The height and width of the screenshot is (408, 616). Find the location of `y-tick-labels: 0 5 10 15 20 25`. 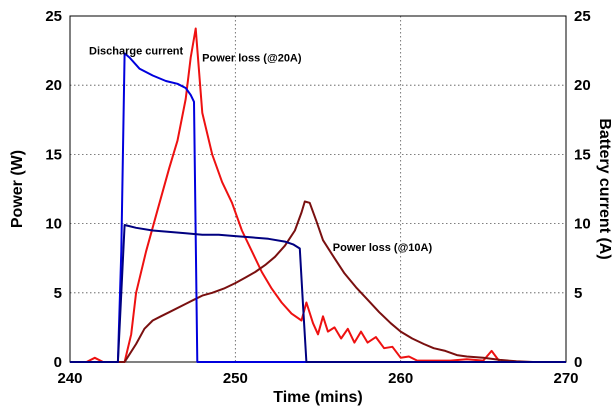

y-tick-labels: 0 5 10 15 20 25 is located at coordinates (53, 189).